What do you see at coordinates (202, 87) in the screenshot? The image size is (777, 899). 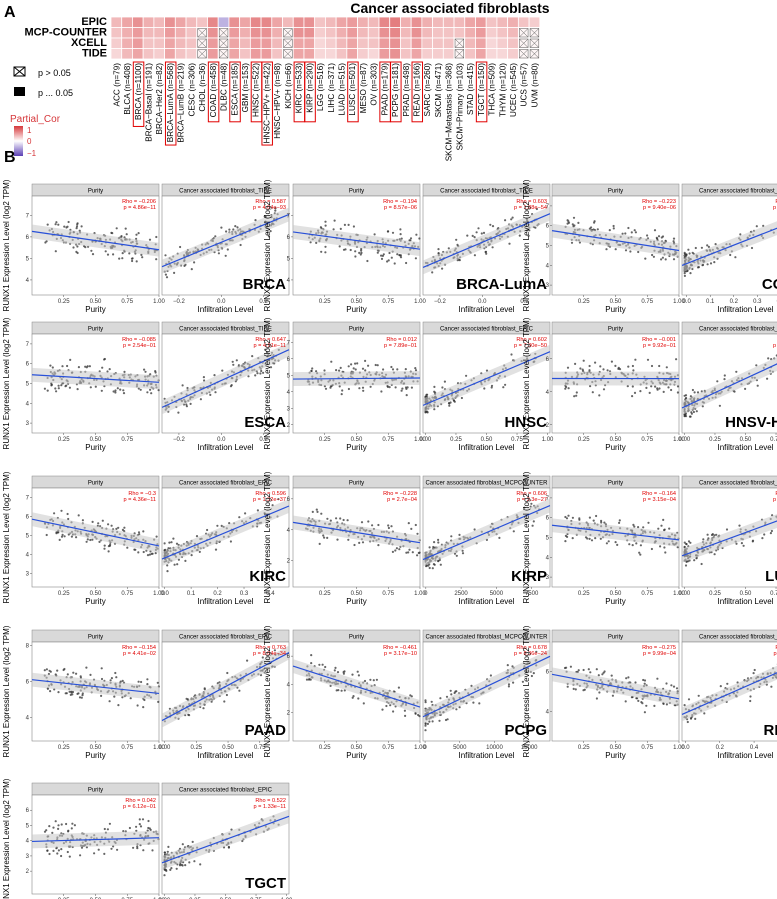 I see `heatmap-column-label: CHOL (n=36)` at bounding box center [202, 87].